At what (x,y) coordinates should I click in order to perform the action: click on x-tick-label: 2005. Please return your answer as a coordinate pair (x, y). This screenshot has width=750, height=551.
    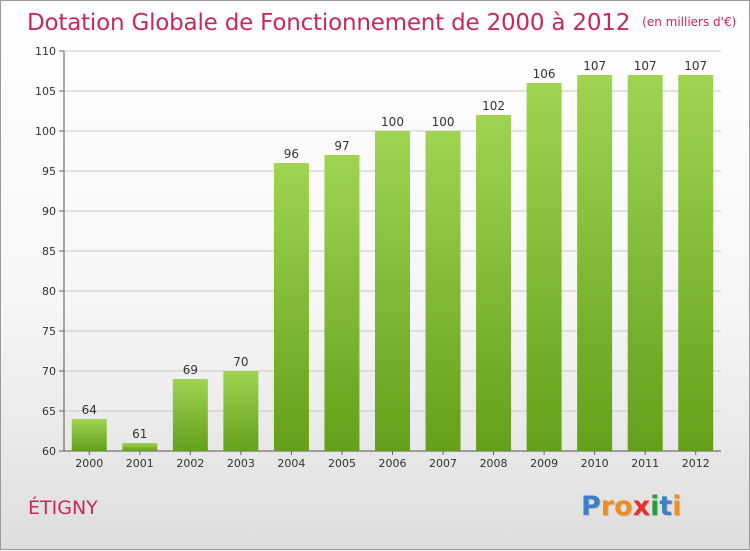
    Looking at the image, I should click on (342, 463).